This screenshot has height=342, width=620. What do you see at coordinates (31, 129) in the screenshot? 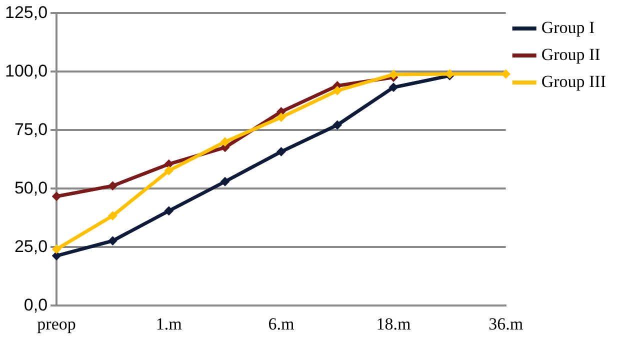
I see `y-tick-label: 75,0` at bounding box center [31, 129].